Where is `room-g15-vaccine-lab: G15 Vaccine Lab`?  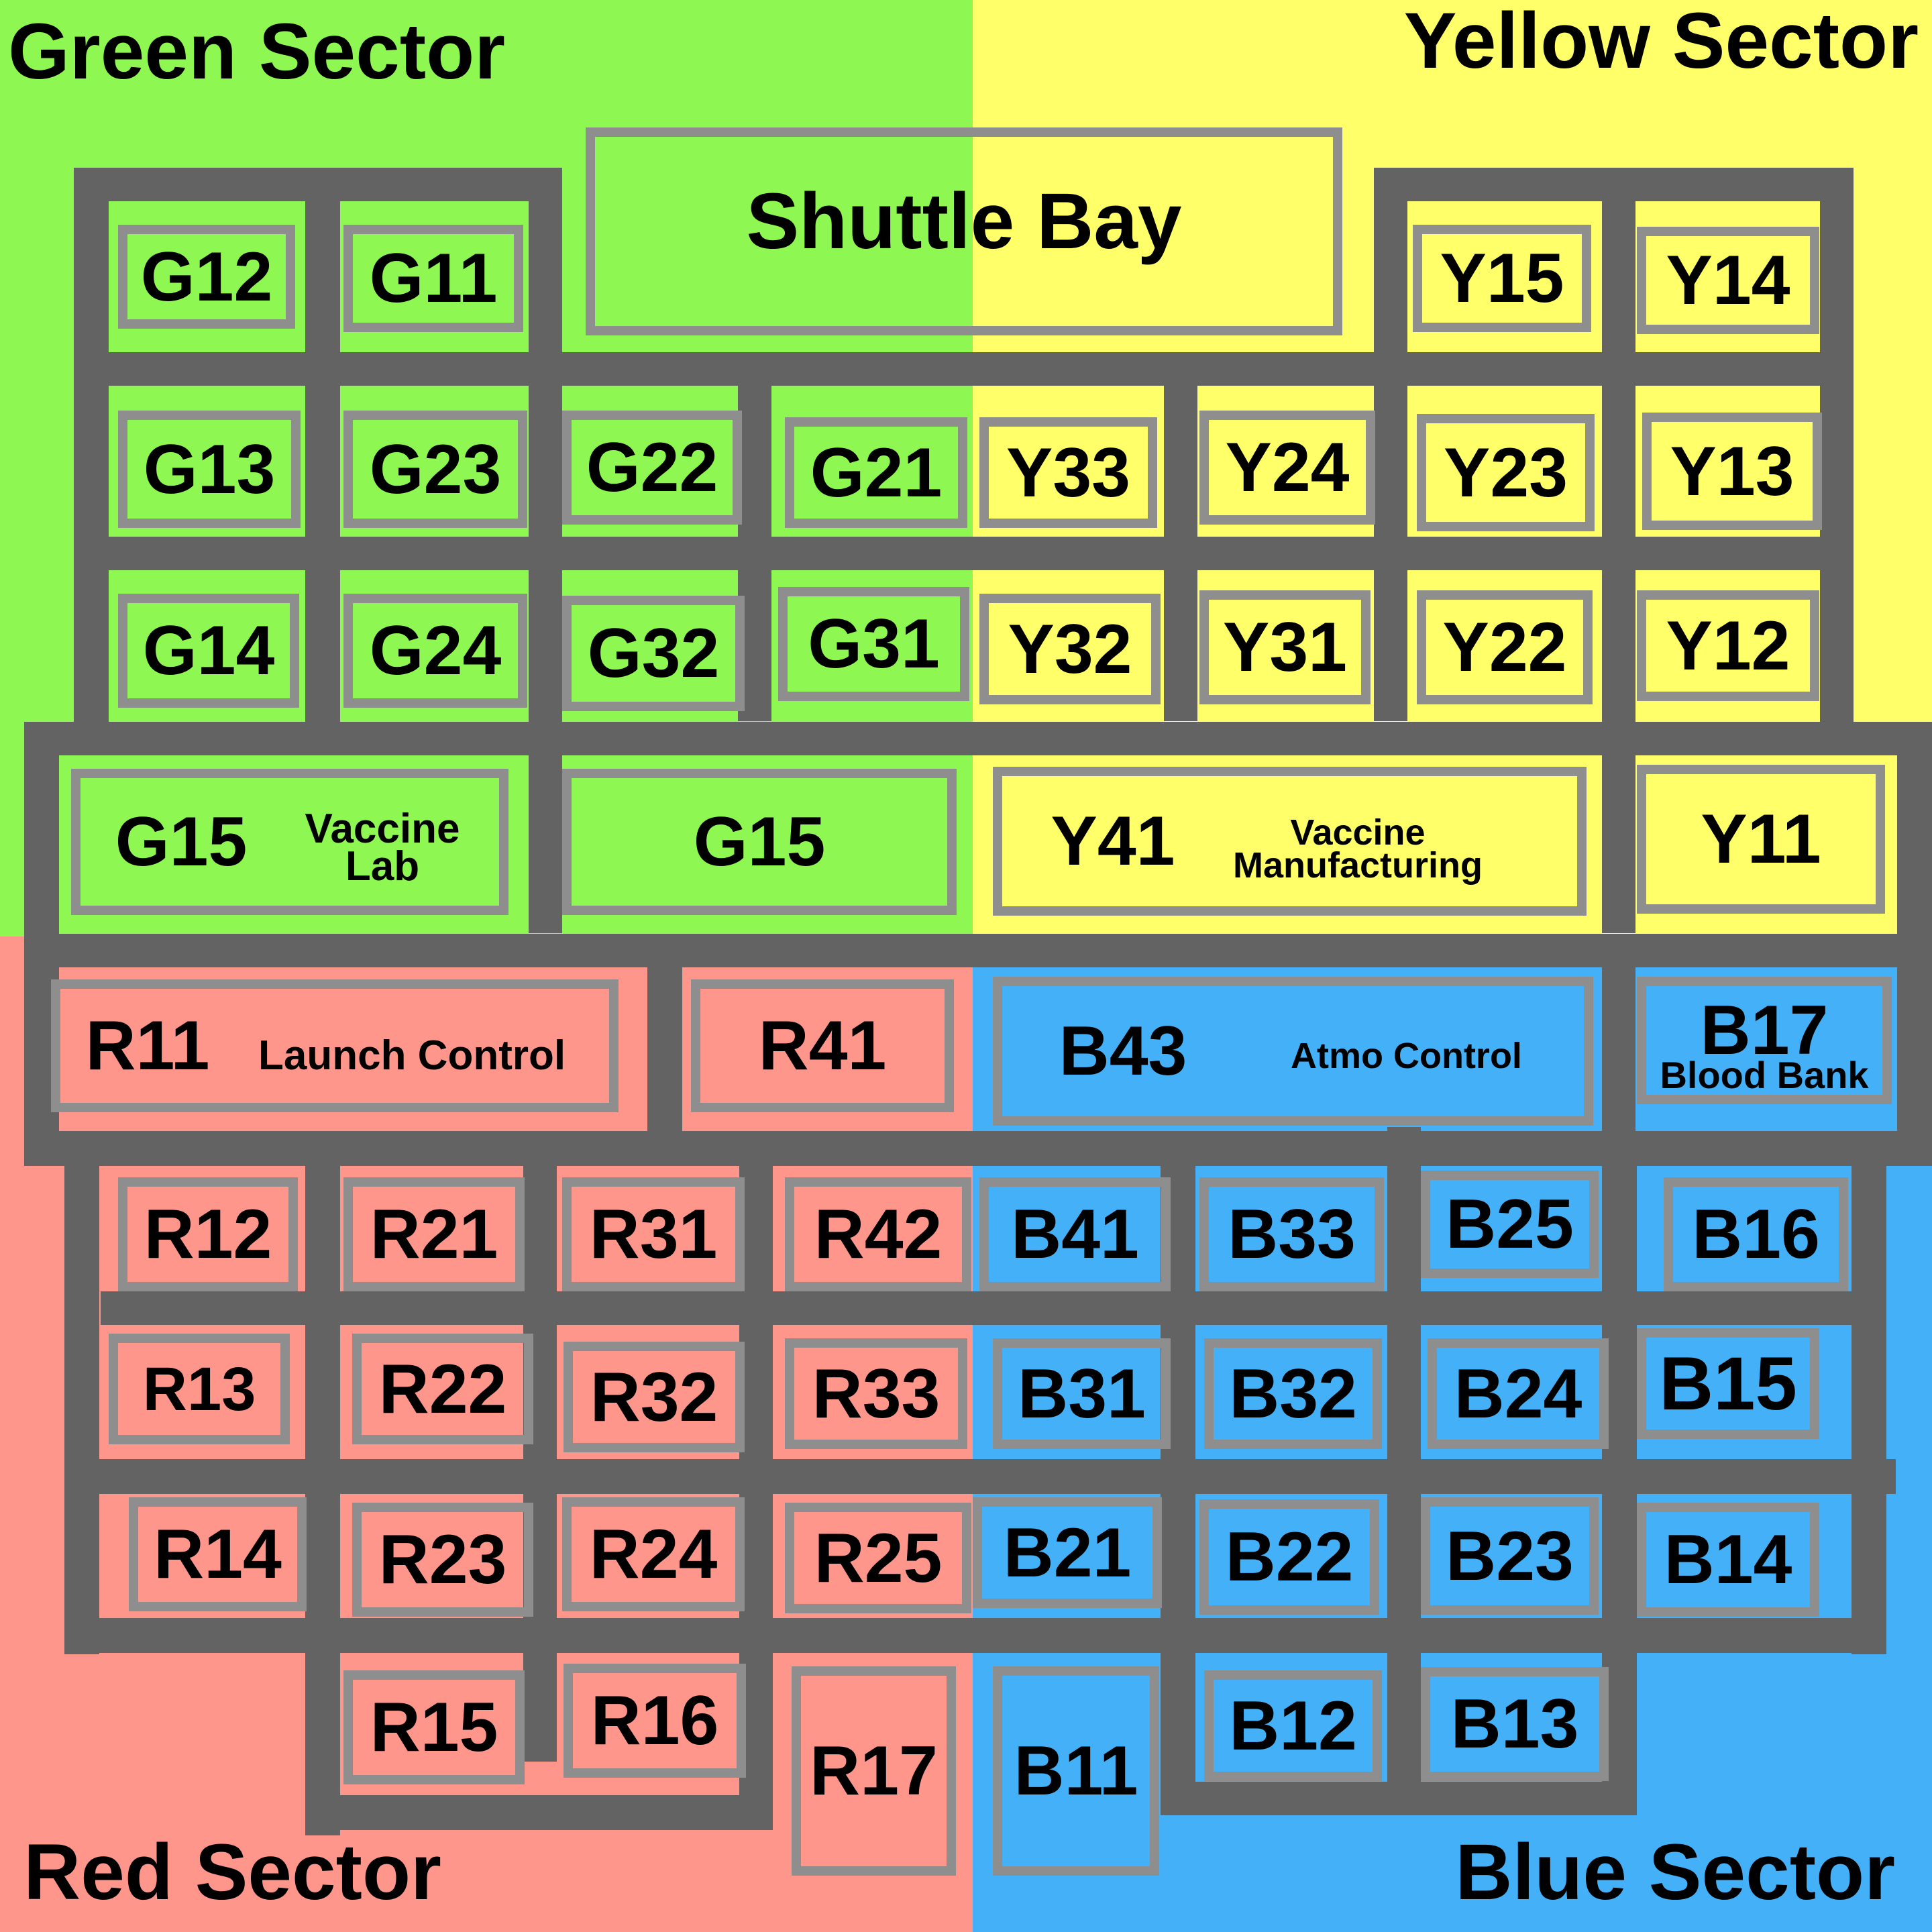
room-g15-vaccine-lab: G15 Vaccine Lab is located at coordinates (289, 842).